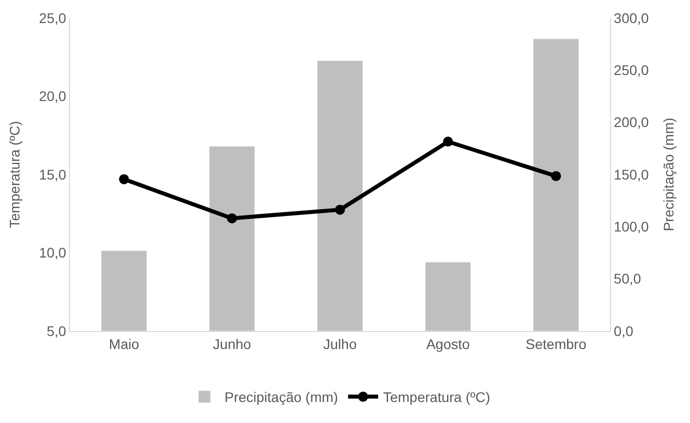 Image resolution: width=690 pixels, height=423 pixels. I want to click on y2-tick-label: 100,0, so click(632, 226).